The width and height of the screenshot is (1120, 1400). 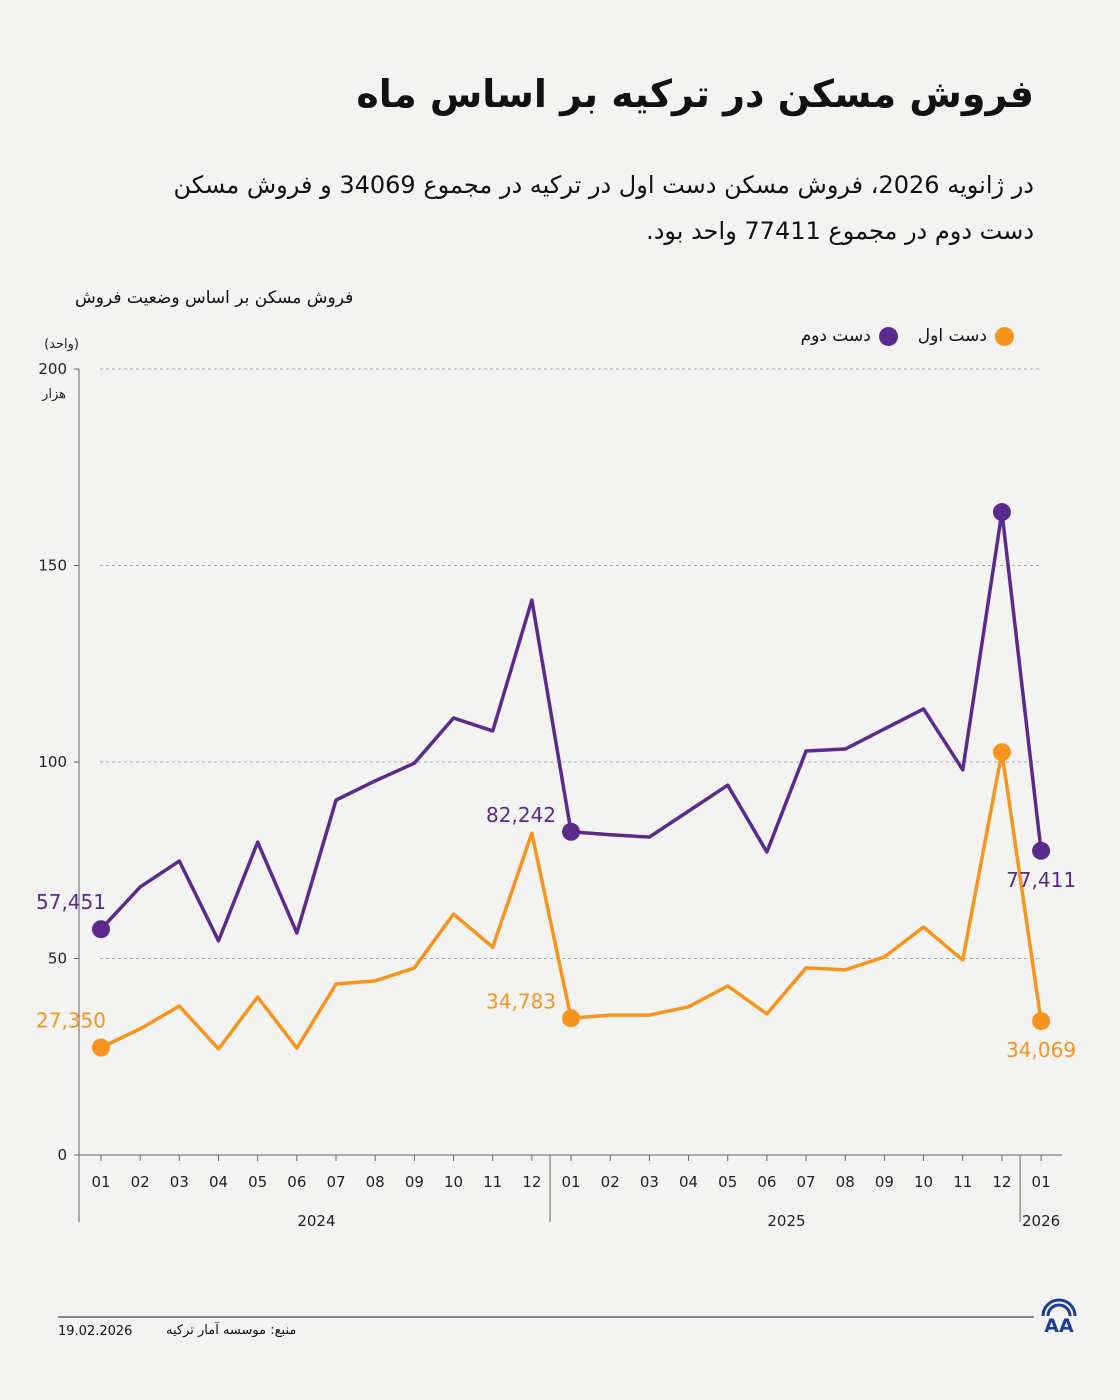 What do you see at coordinates (52, 762) in the screenshot?
I see `y-tick-label: 100` at bounding box center [52, 762].